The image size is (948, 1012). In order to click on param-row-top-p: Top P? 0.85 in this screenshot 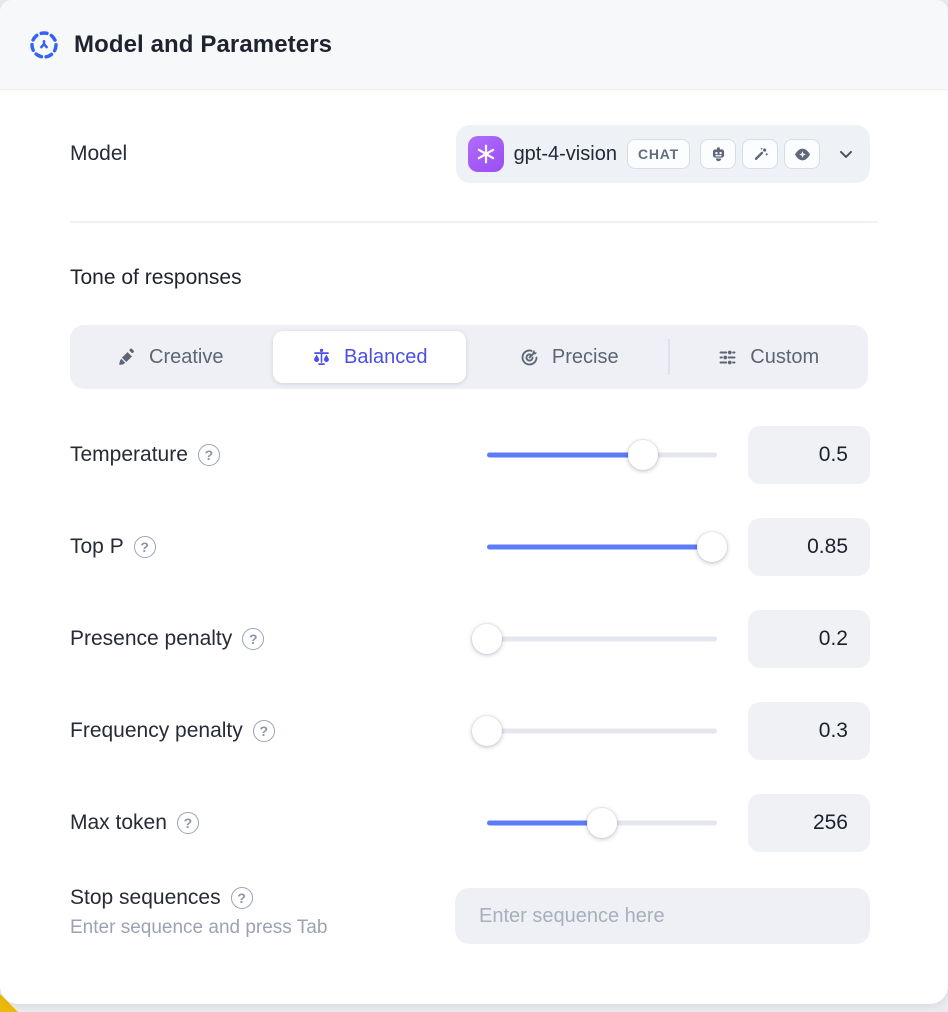, I will do `click(470, 547)`.